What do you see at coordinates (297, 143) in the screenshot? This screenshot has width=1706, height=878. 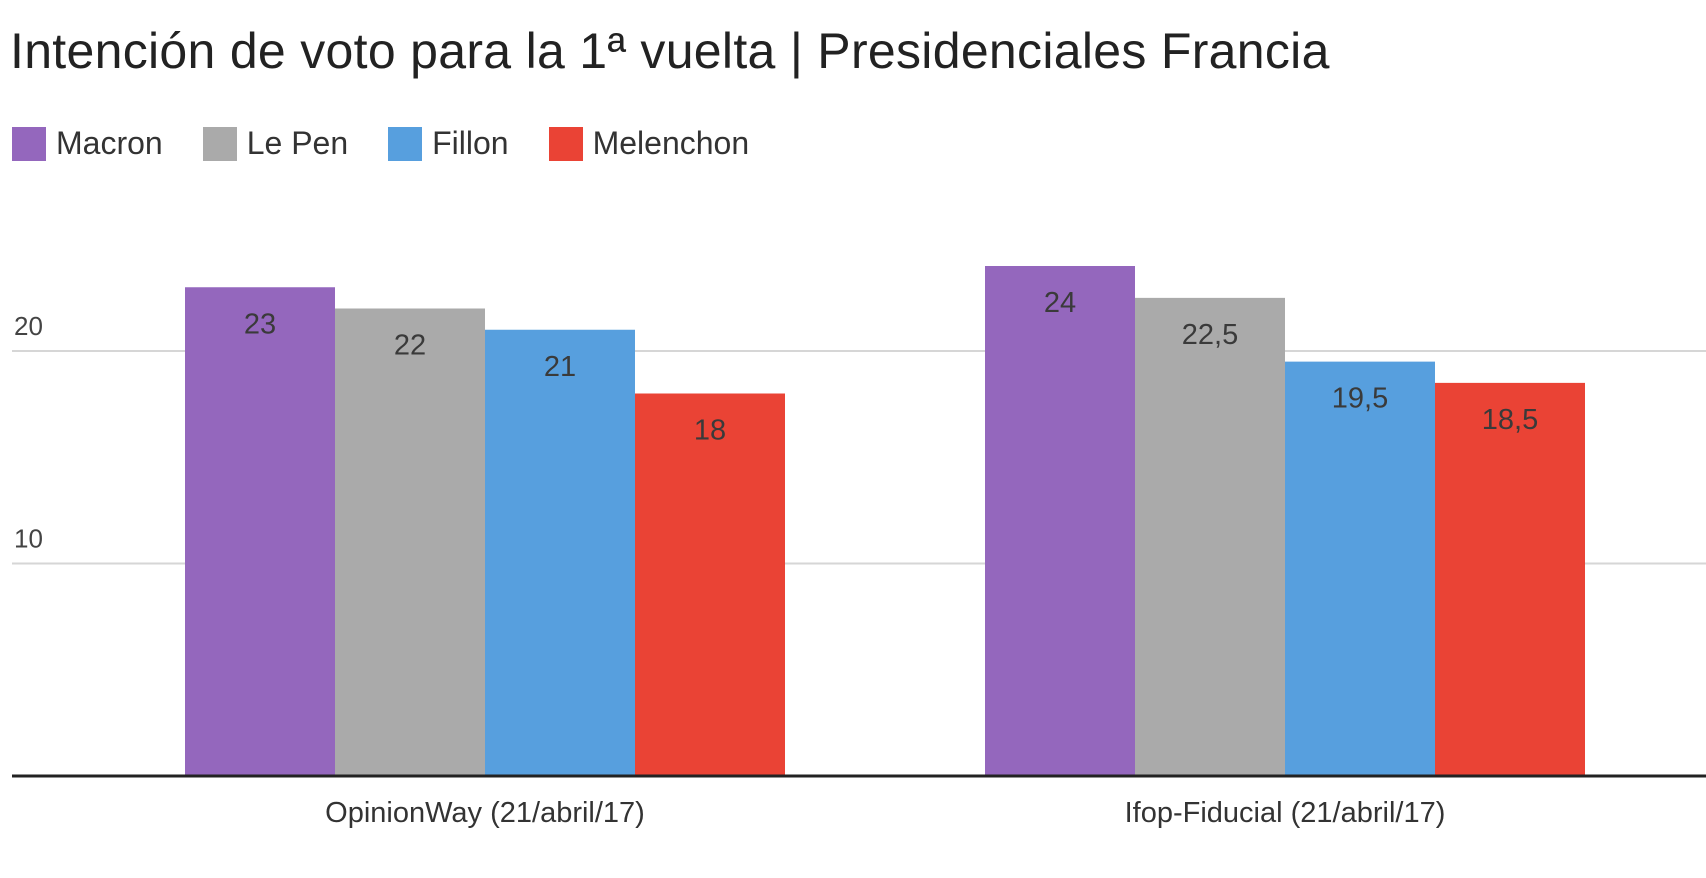 I see `legend-label-le-pen: Le Pen` at bounding box center [297, 143].